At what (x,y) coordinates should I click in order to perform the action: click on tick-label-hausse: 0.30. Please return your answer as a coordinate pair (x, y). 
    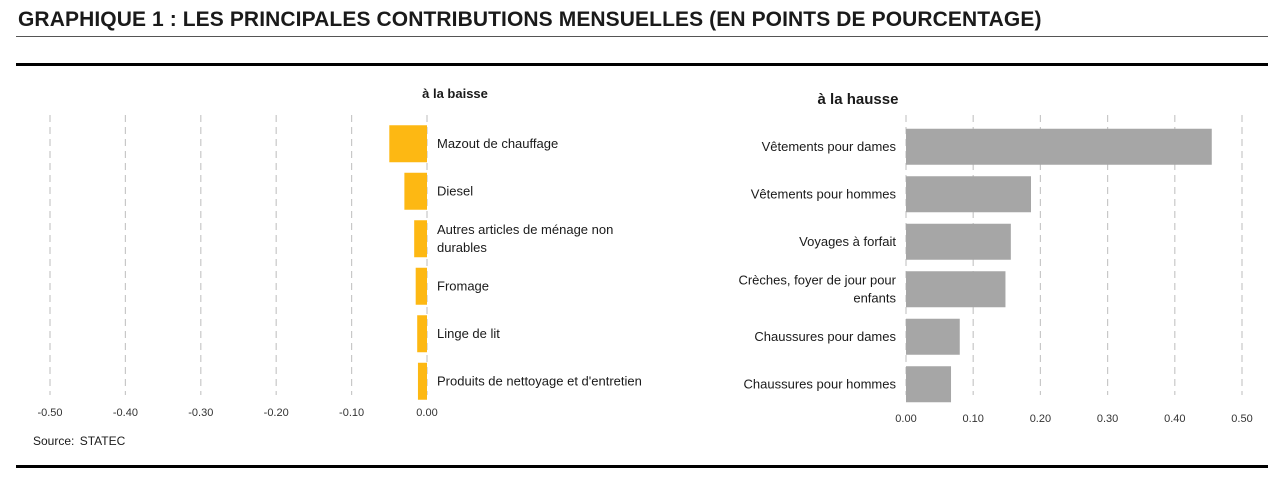
    Looking at the image, I should click on (1107, 419).